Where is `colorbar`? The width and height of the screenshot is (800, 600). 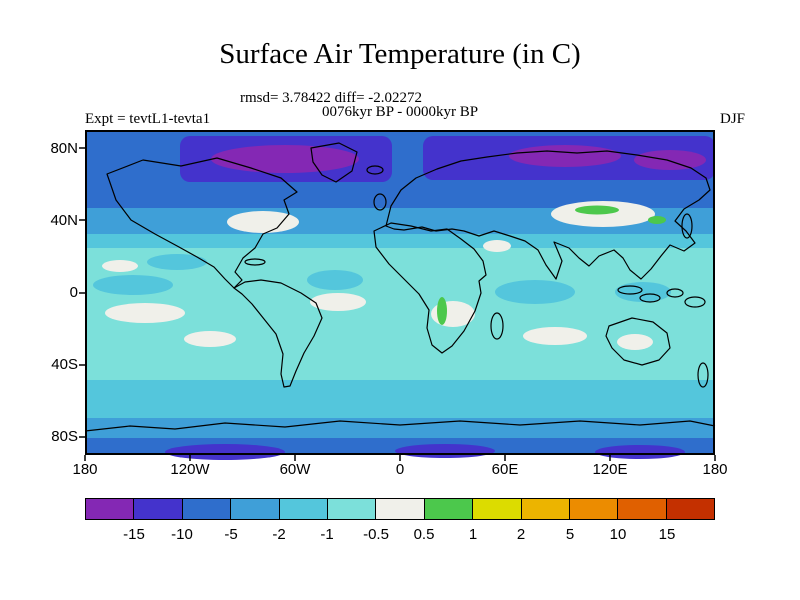
colorbar is located at coordinates (400, 509).